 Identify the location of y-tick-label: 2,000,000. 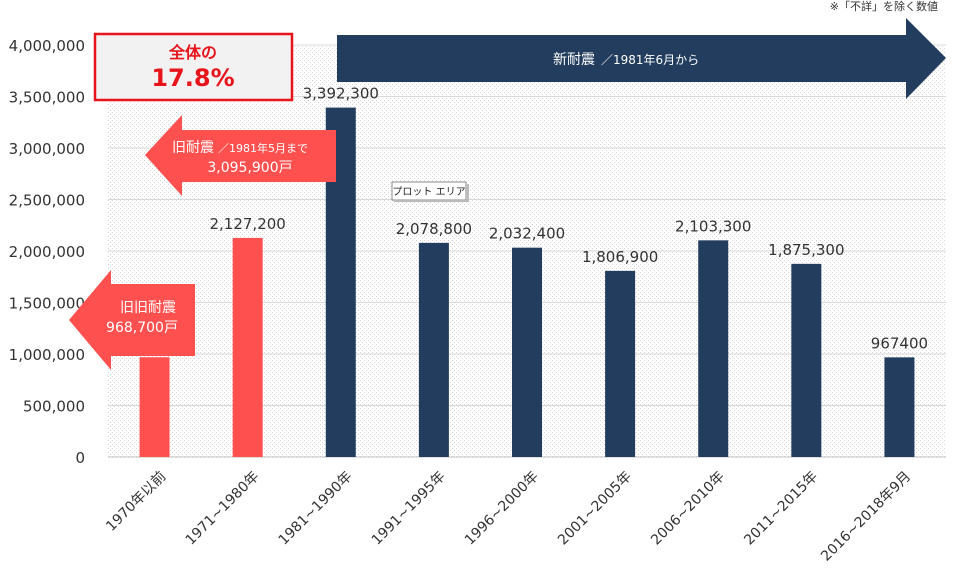
(47, 252).